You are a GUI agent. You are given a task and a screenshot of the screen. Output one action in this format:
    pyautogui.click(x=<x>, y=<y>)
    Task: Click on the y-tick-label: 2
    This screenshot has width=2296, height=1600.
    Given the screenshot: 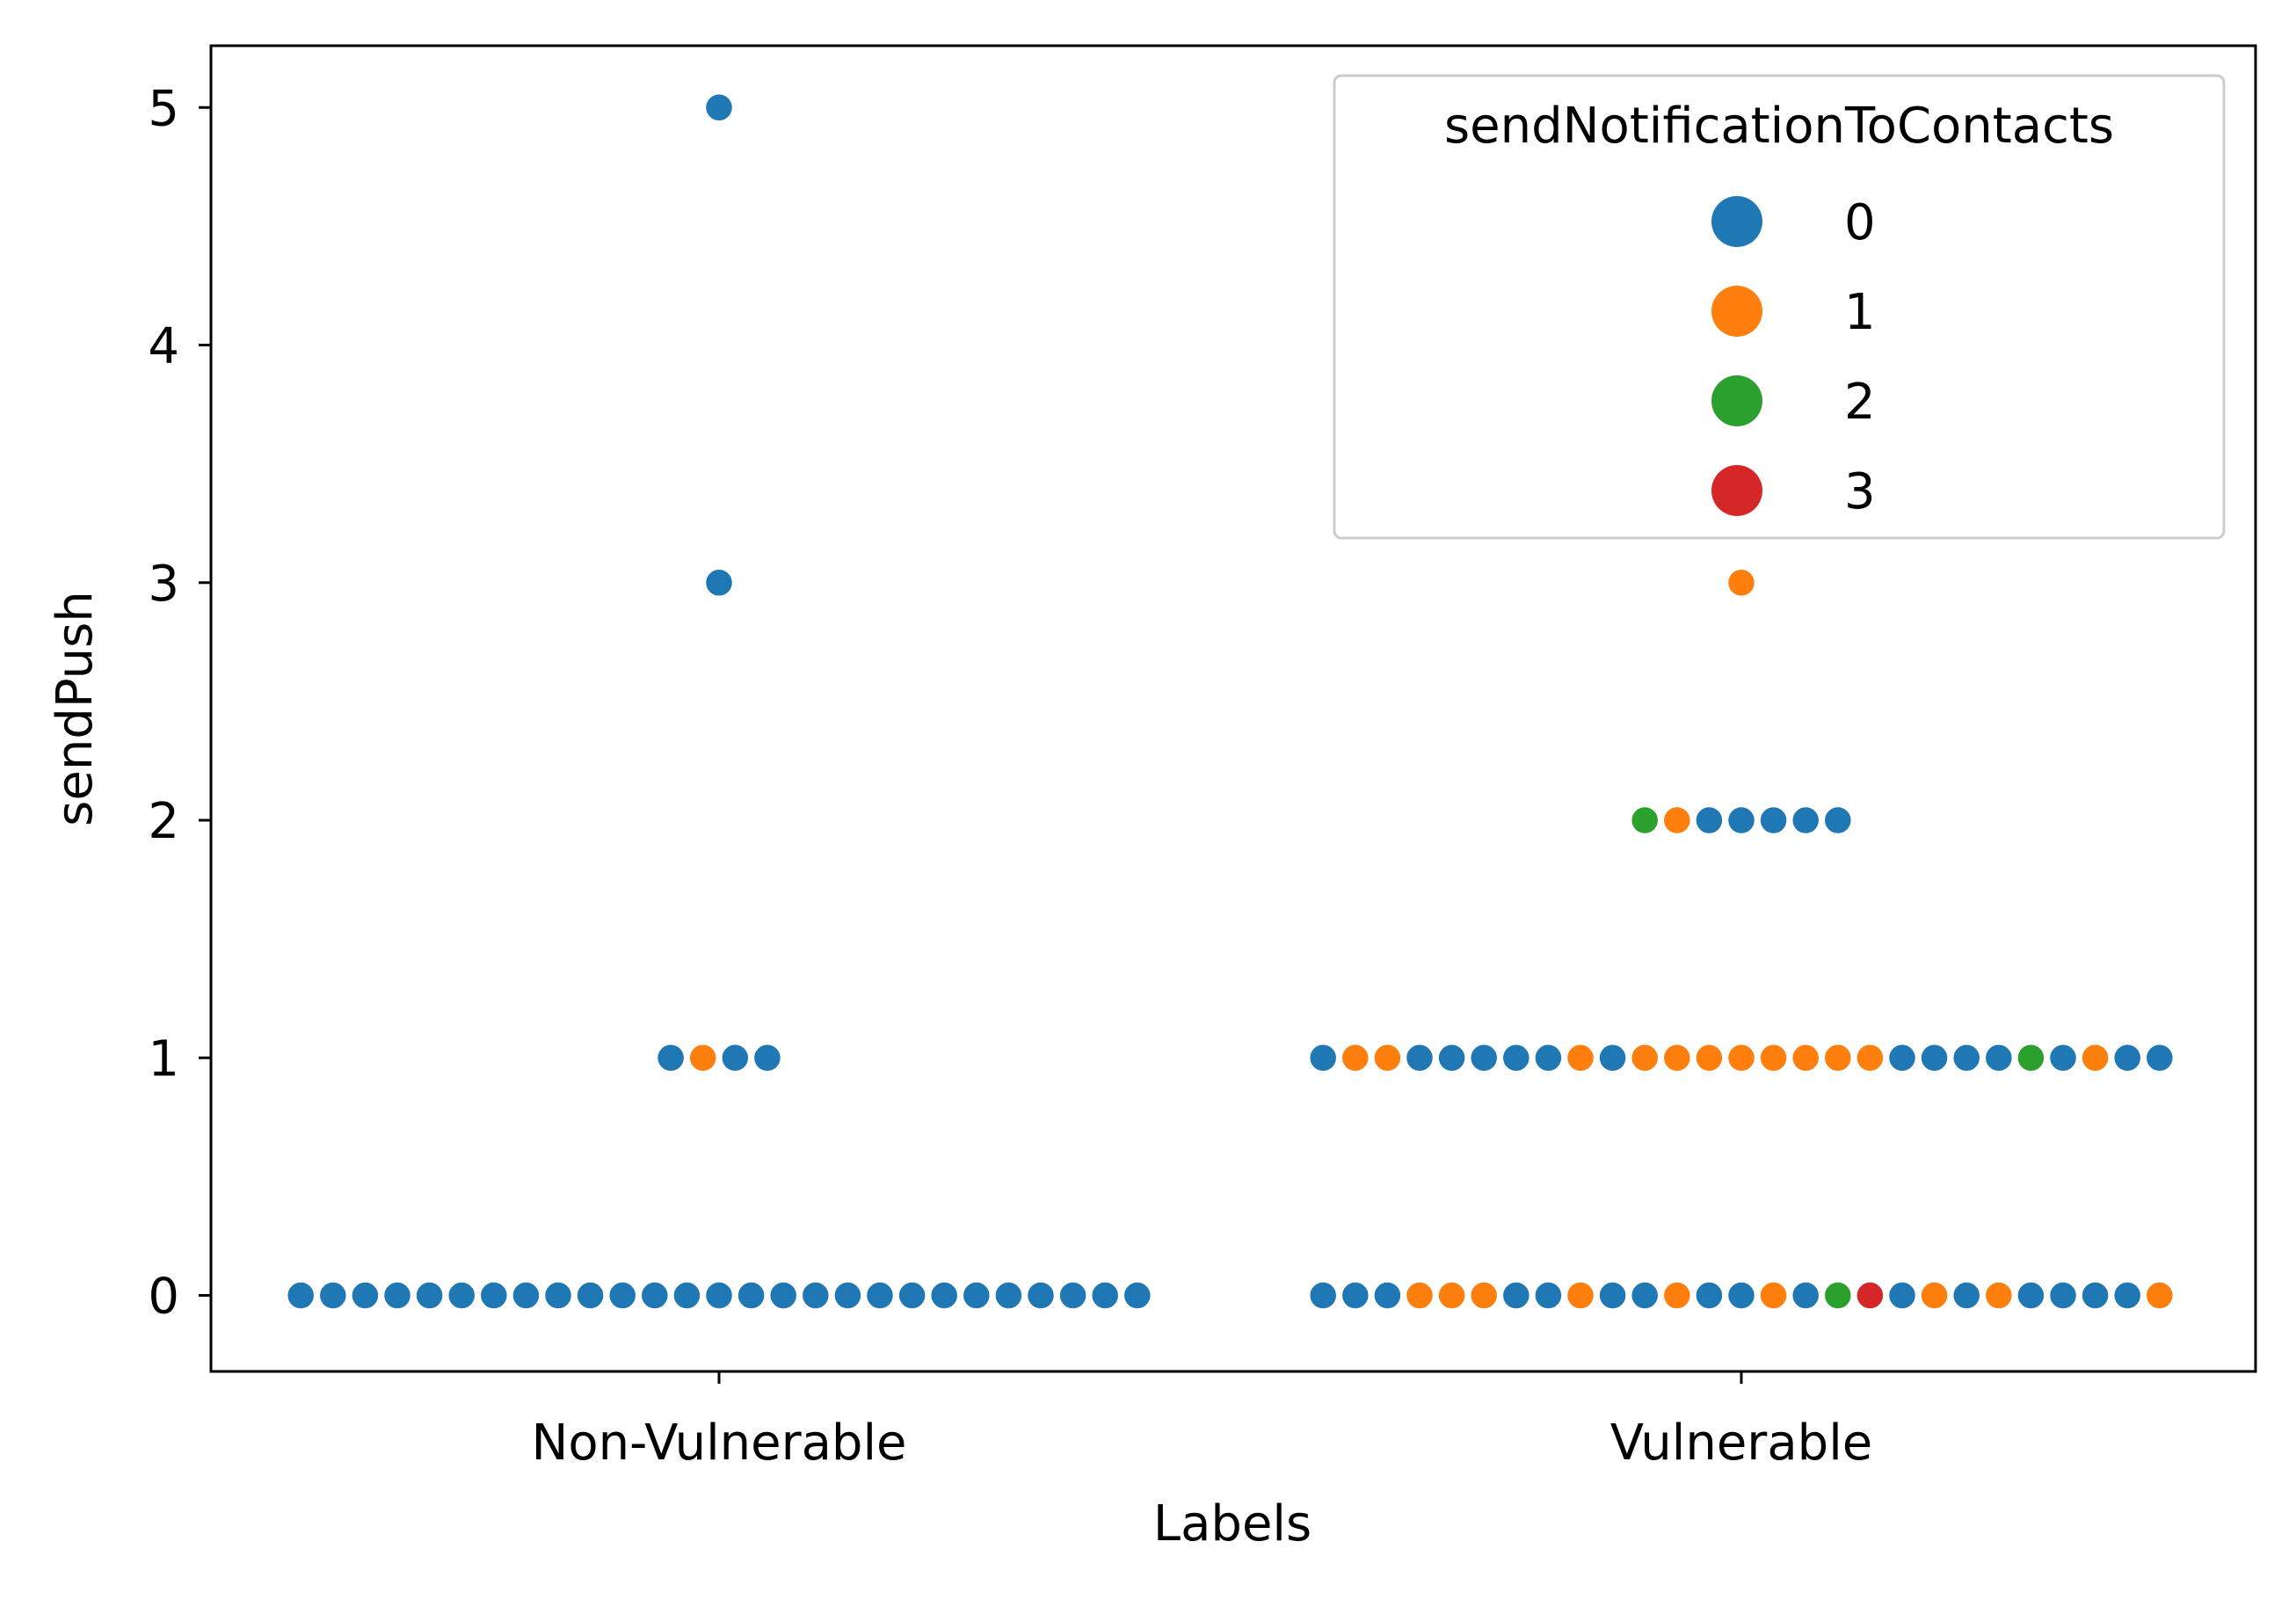 What is the action you would take?
    pyautogui.click(x=163, y=821)
    